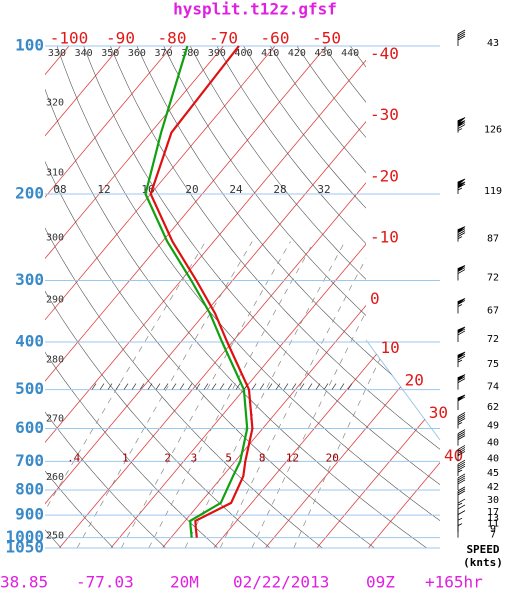 The image size is (506, 592). I want to click on theta-label: 250, so click(55, 535).